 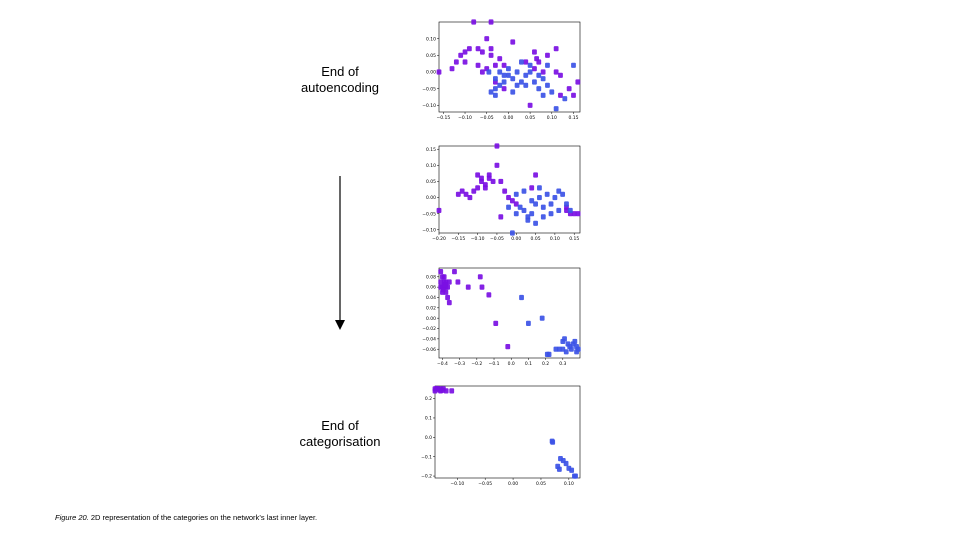 What do you see at coordinates (431, 166) in the screenshot?
I see `y-tick-label: 0.10` at bounding box center [431, 166].